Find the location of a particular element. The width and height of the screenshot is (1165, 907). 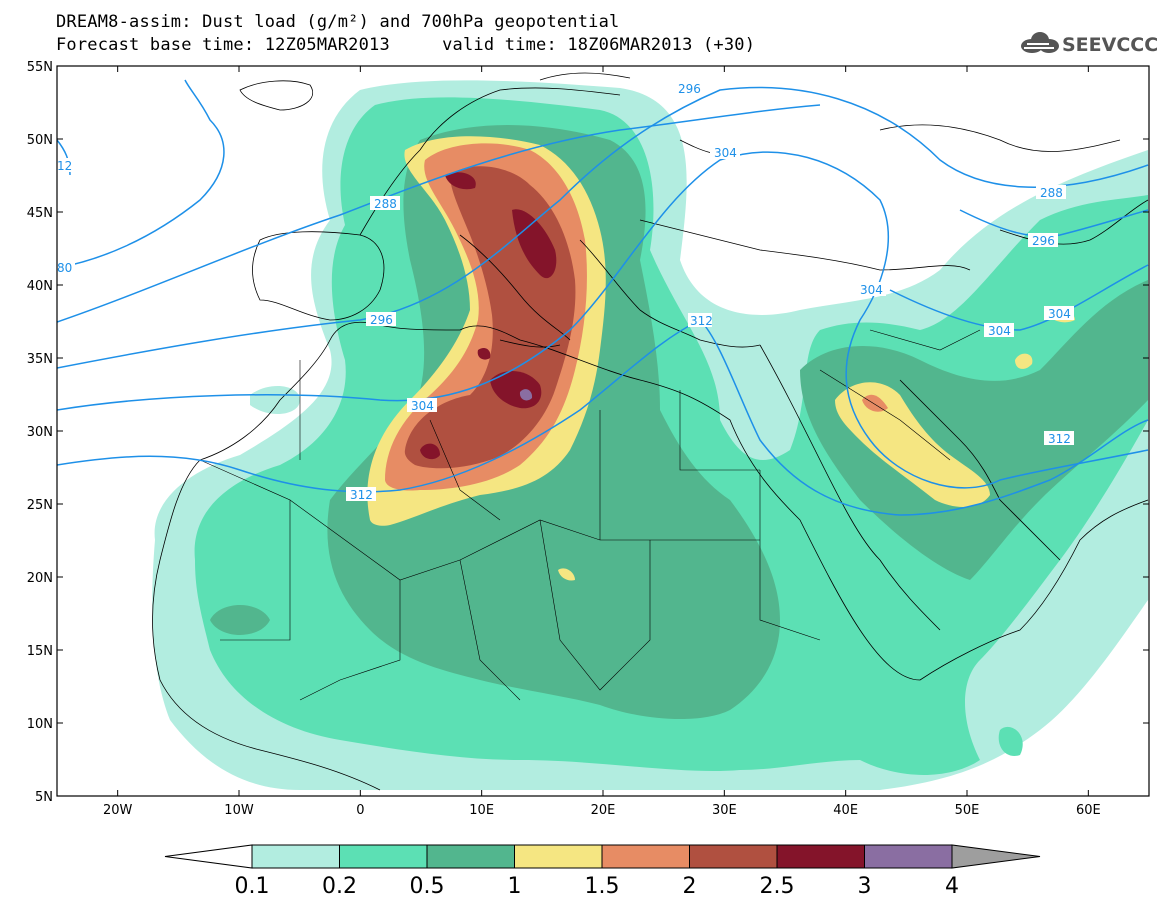

lon-label: 60E is located at coordinates (1088, 810).